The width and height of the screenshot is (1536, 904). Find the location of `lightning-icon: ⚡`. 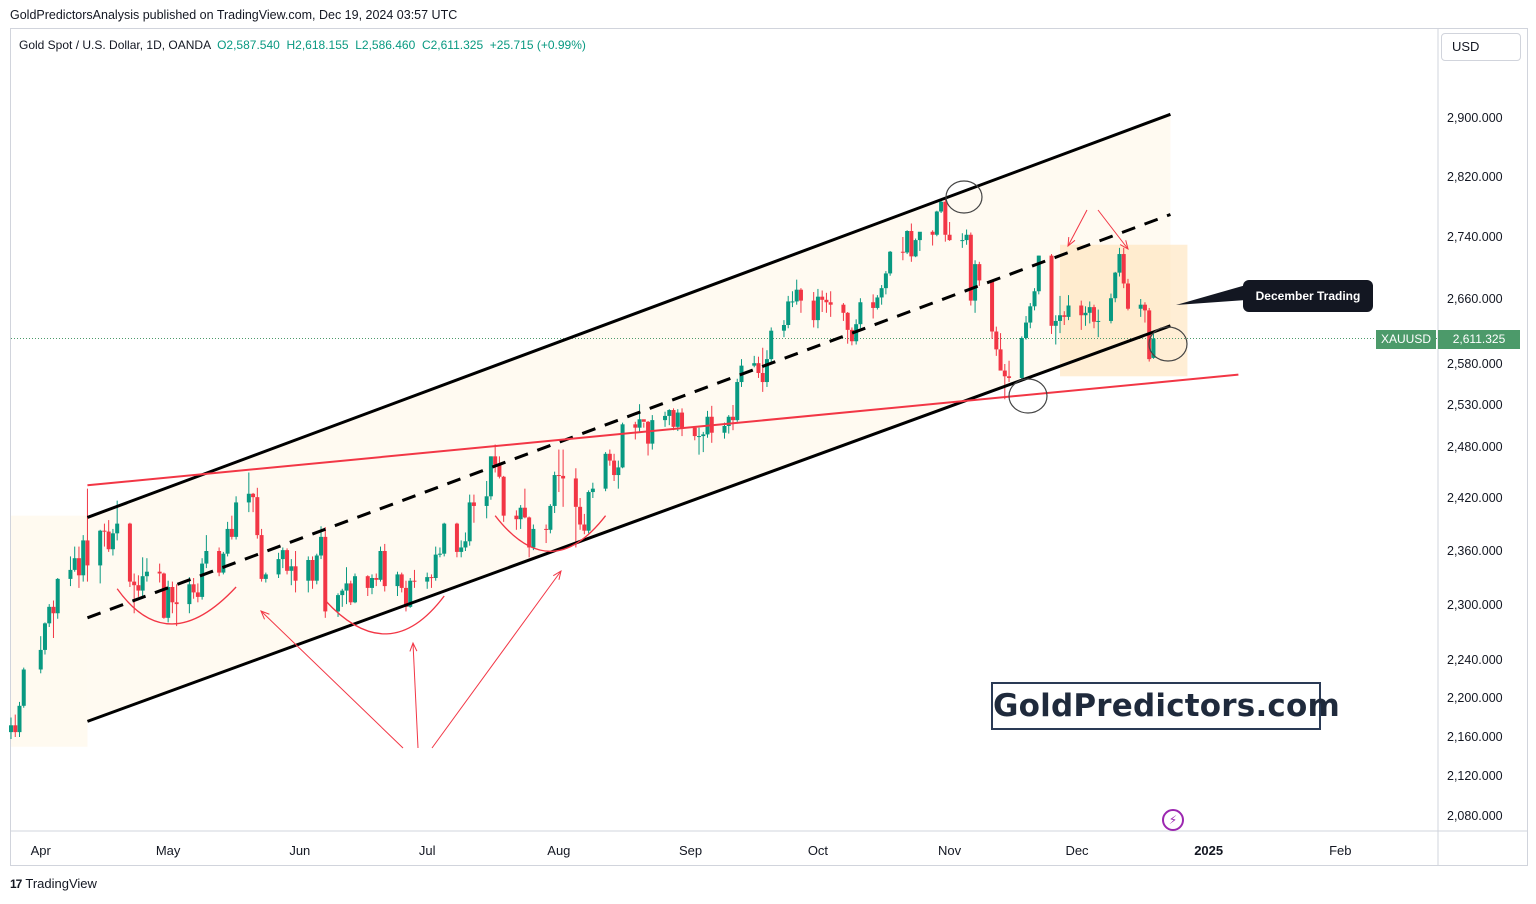

lightning-icon: ⚡ is located at coordinates (1173, 820).